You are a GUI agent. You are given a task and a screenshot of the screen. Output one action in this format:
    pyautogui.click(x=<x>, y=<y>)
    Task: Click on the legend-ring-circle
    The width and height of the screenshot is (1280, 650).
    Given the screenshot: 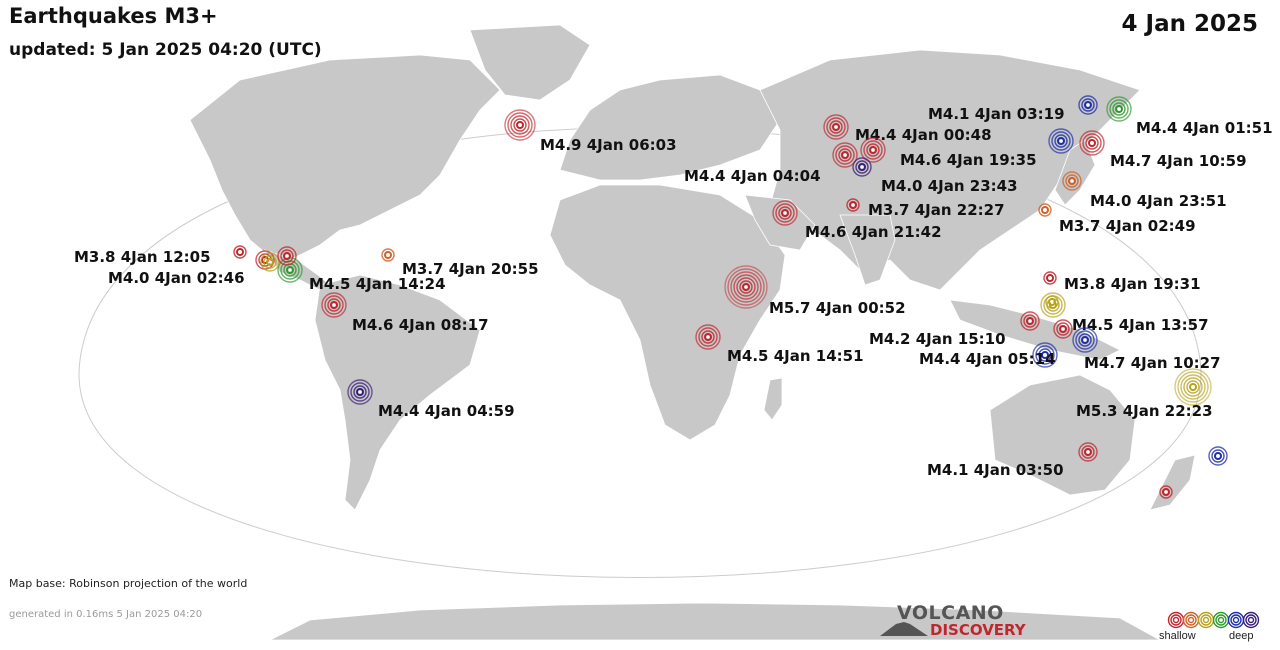 What is the action you would take?
    pyautogui.click(x=1176, y=620)
    